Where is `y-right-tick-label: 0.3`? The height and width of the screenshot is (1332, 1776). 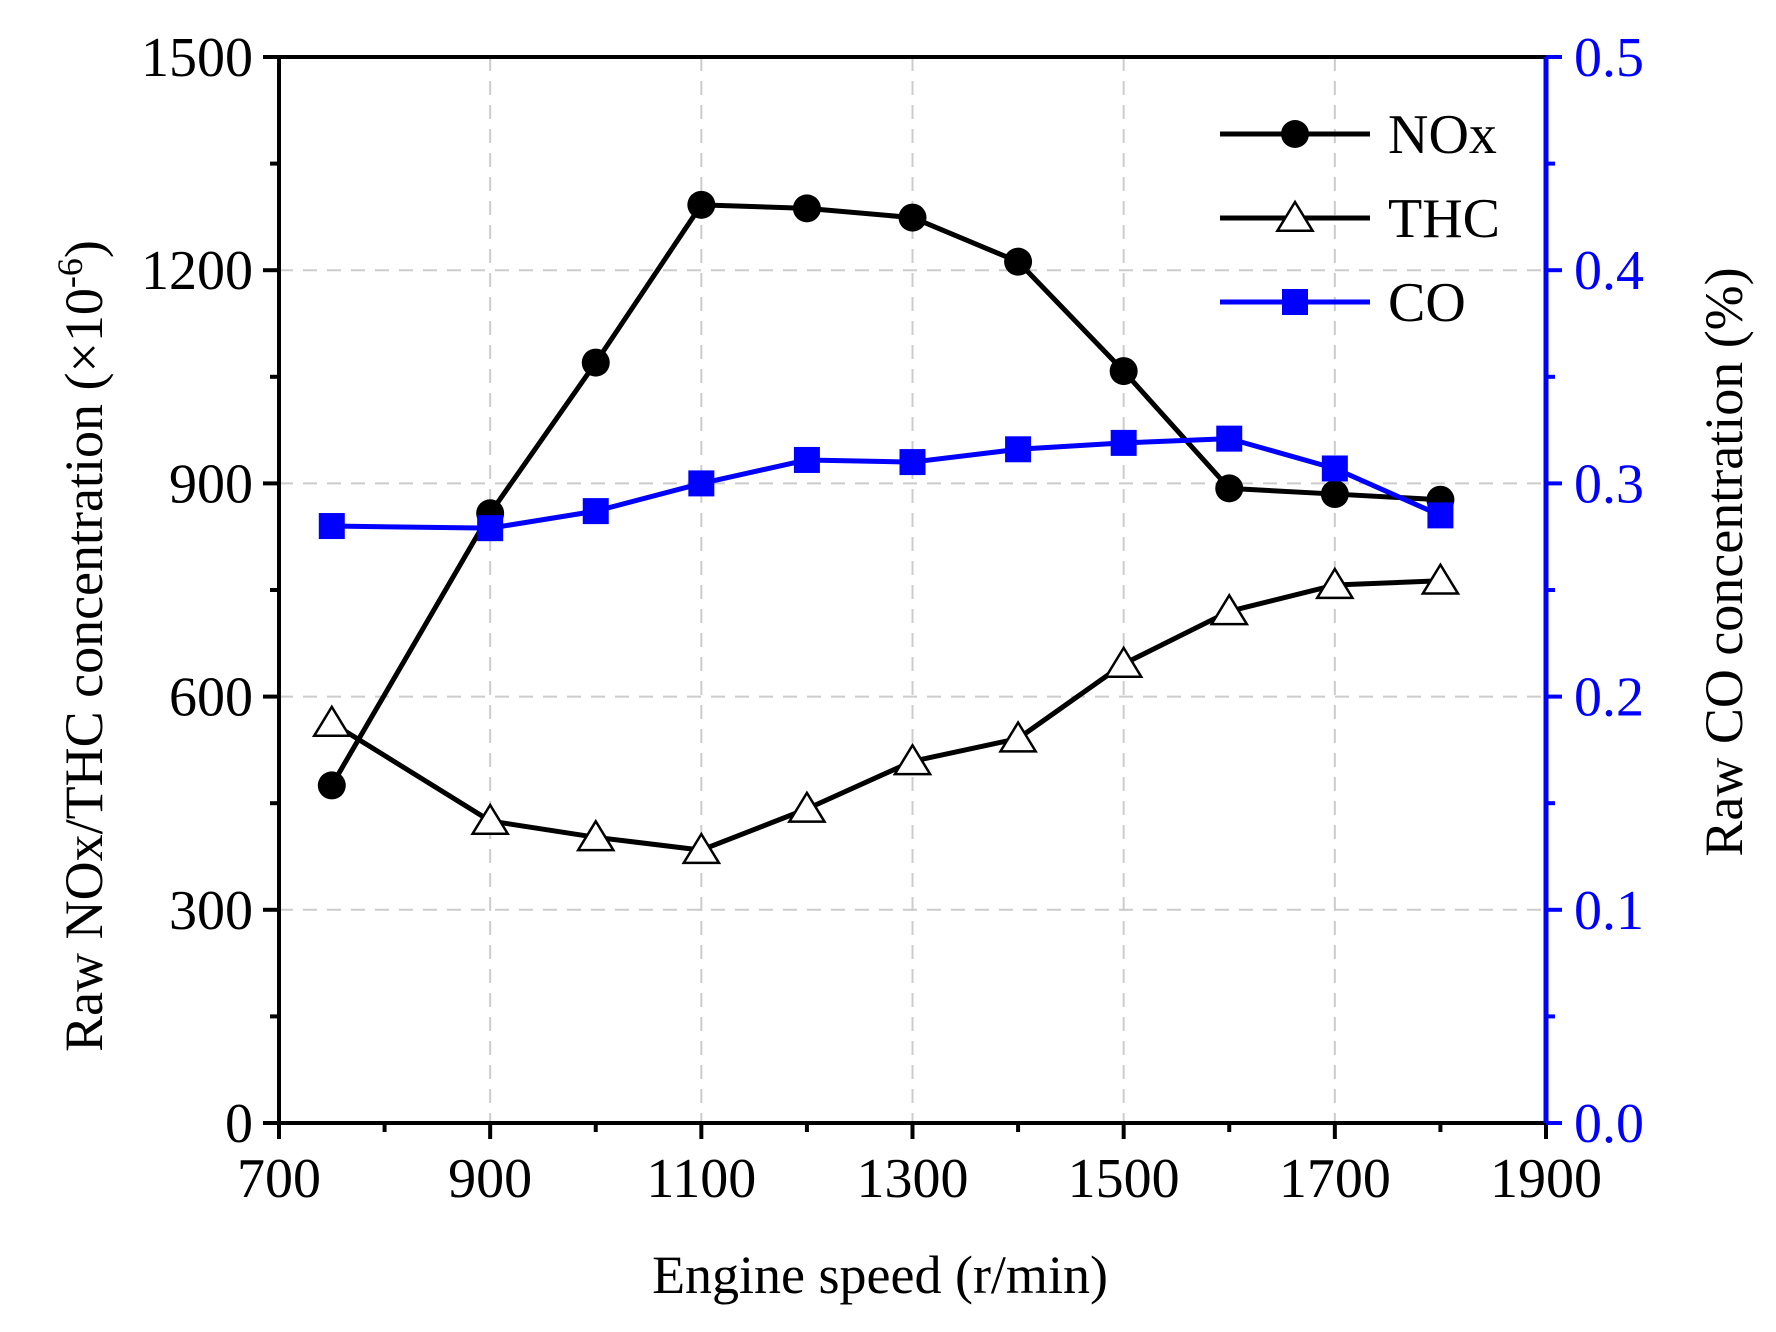 y-right-tick-label: 0.3 is located at coordinates (1609, 484).